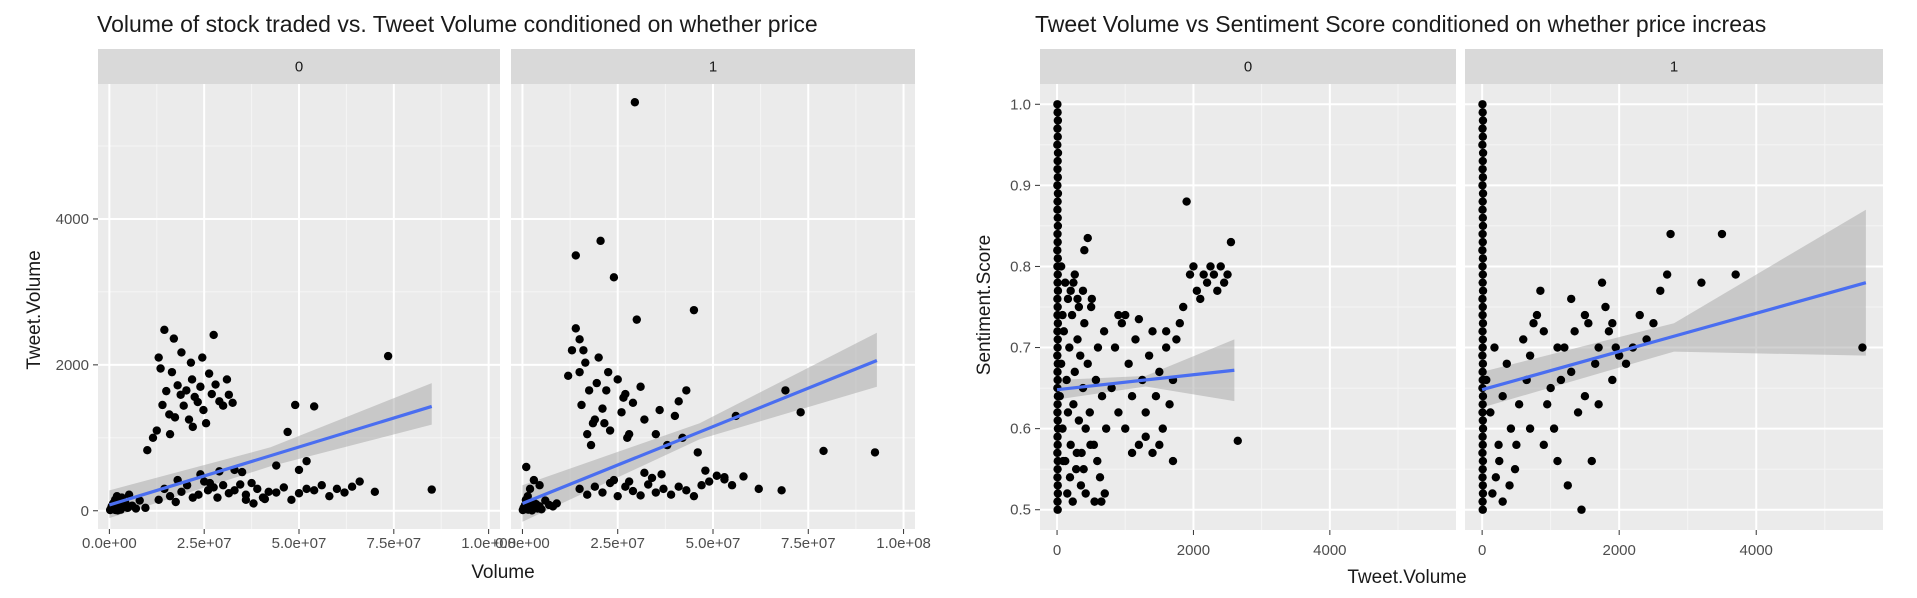  I want to click on y-tick-label: 4000, so click(72, 219).